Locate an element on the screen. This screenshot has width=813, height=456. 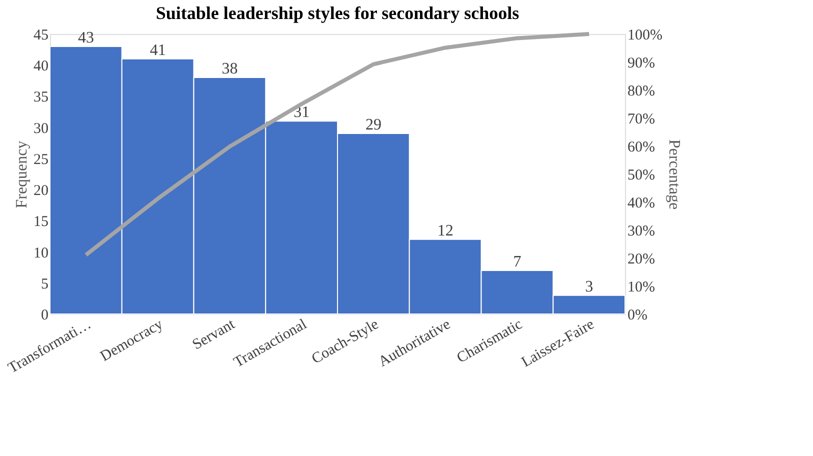
data-label: 3 is located at coordinates (589, 287).